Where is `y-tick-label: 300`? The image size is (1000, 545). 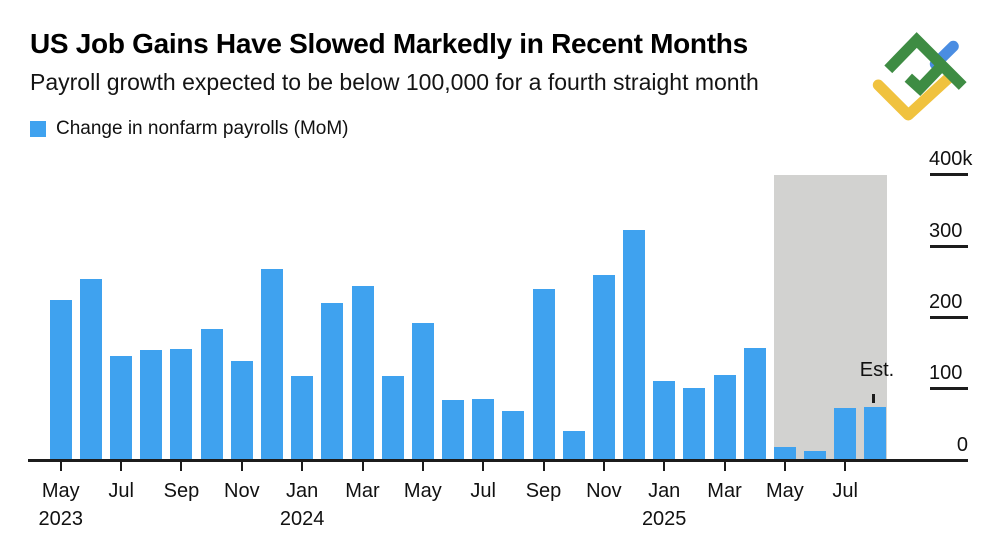
y-tick-label: 300 is located at coordinates (946, 230).